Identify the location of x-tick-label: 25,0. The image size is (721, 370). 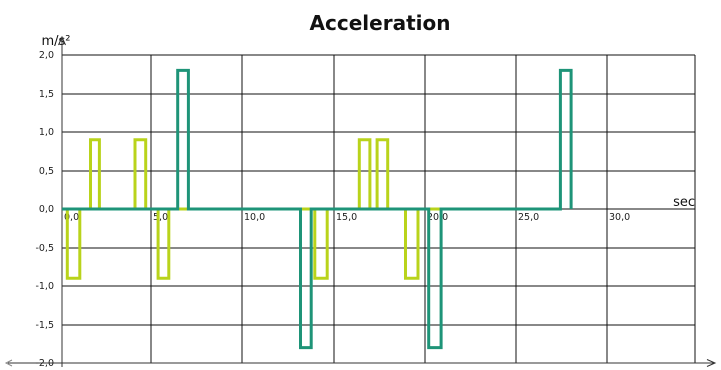
(528, 217).